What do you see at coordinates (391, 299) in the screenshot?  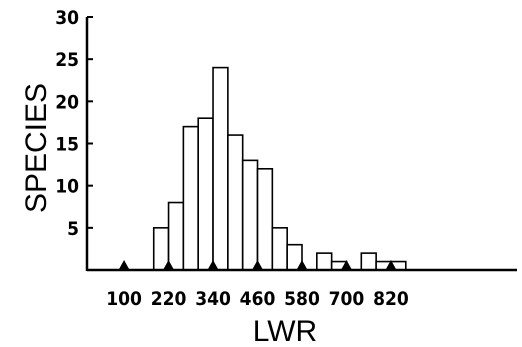 I see `x-tick-label-820: 820` at bounding box center [391, 299].